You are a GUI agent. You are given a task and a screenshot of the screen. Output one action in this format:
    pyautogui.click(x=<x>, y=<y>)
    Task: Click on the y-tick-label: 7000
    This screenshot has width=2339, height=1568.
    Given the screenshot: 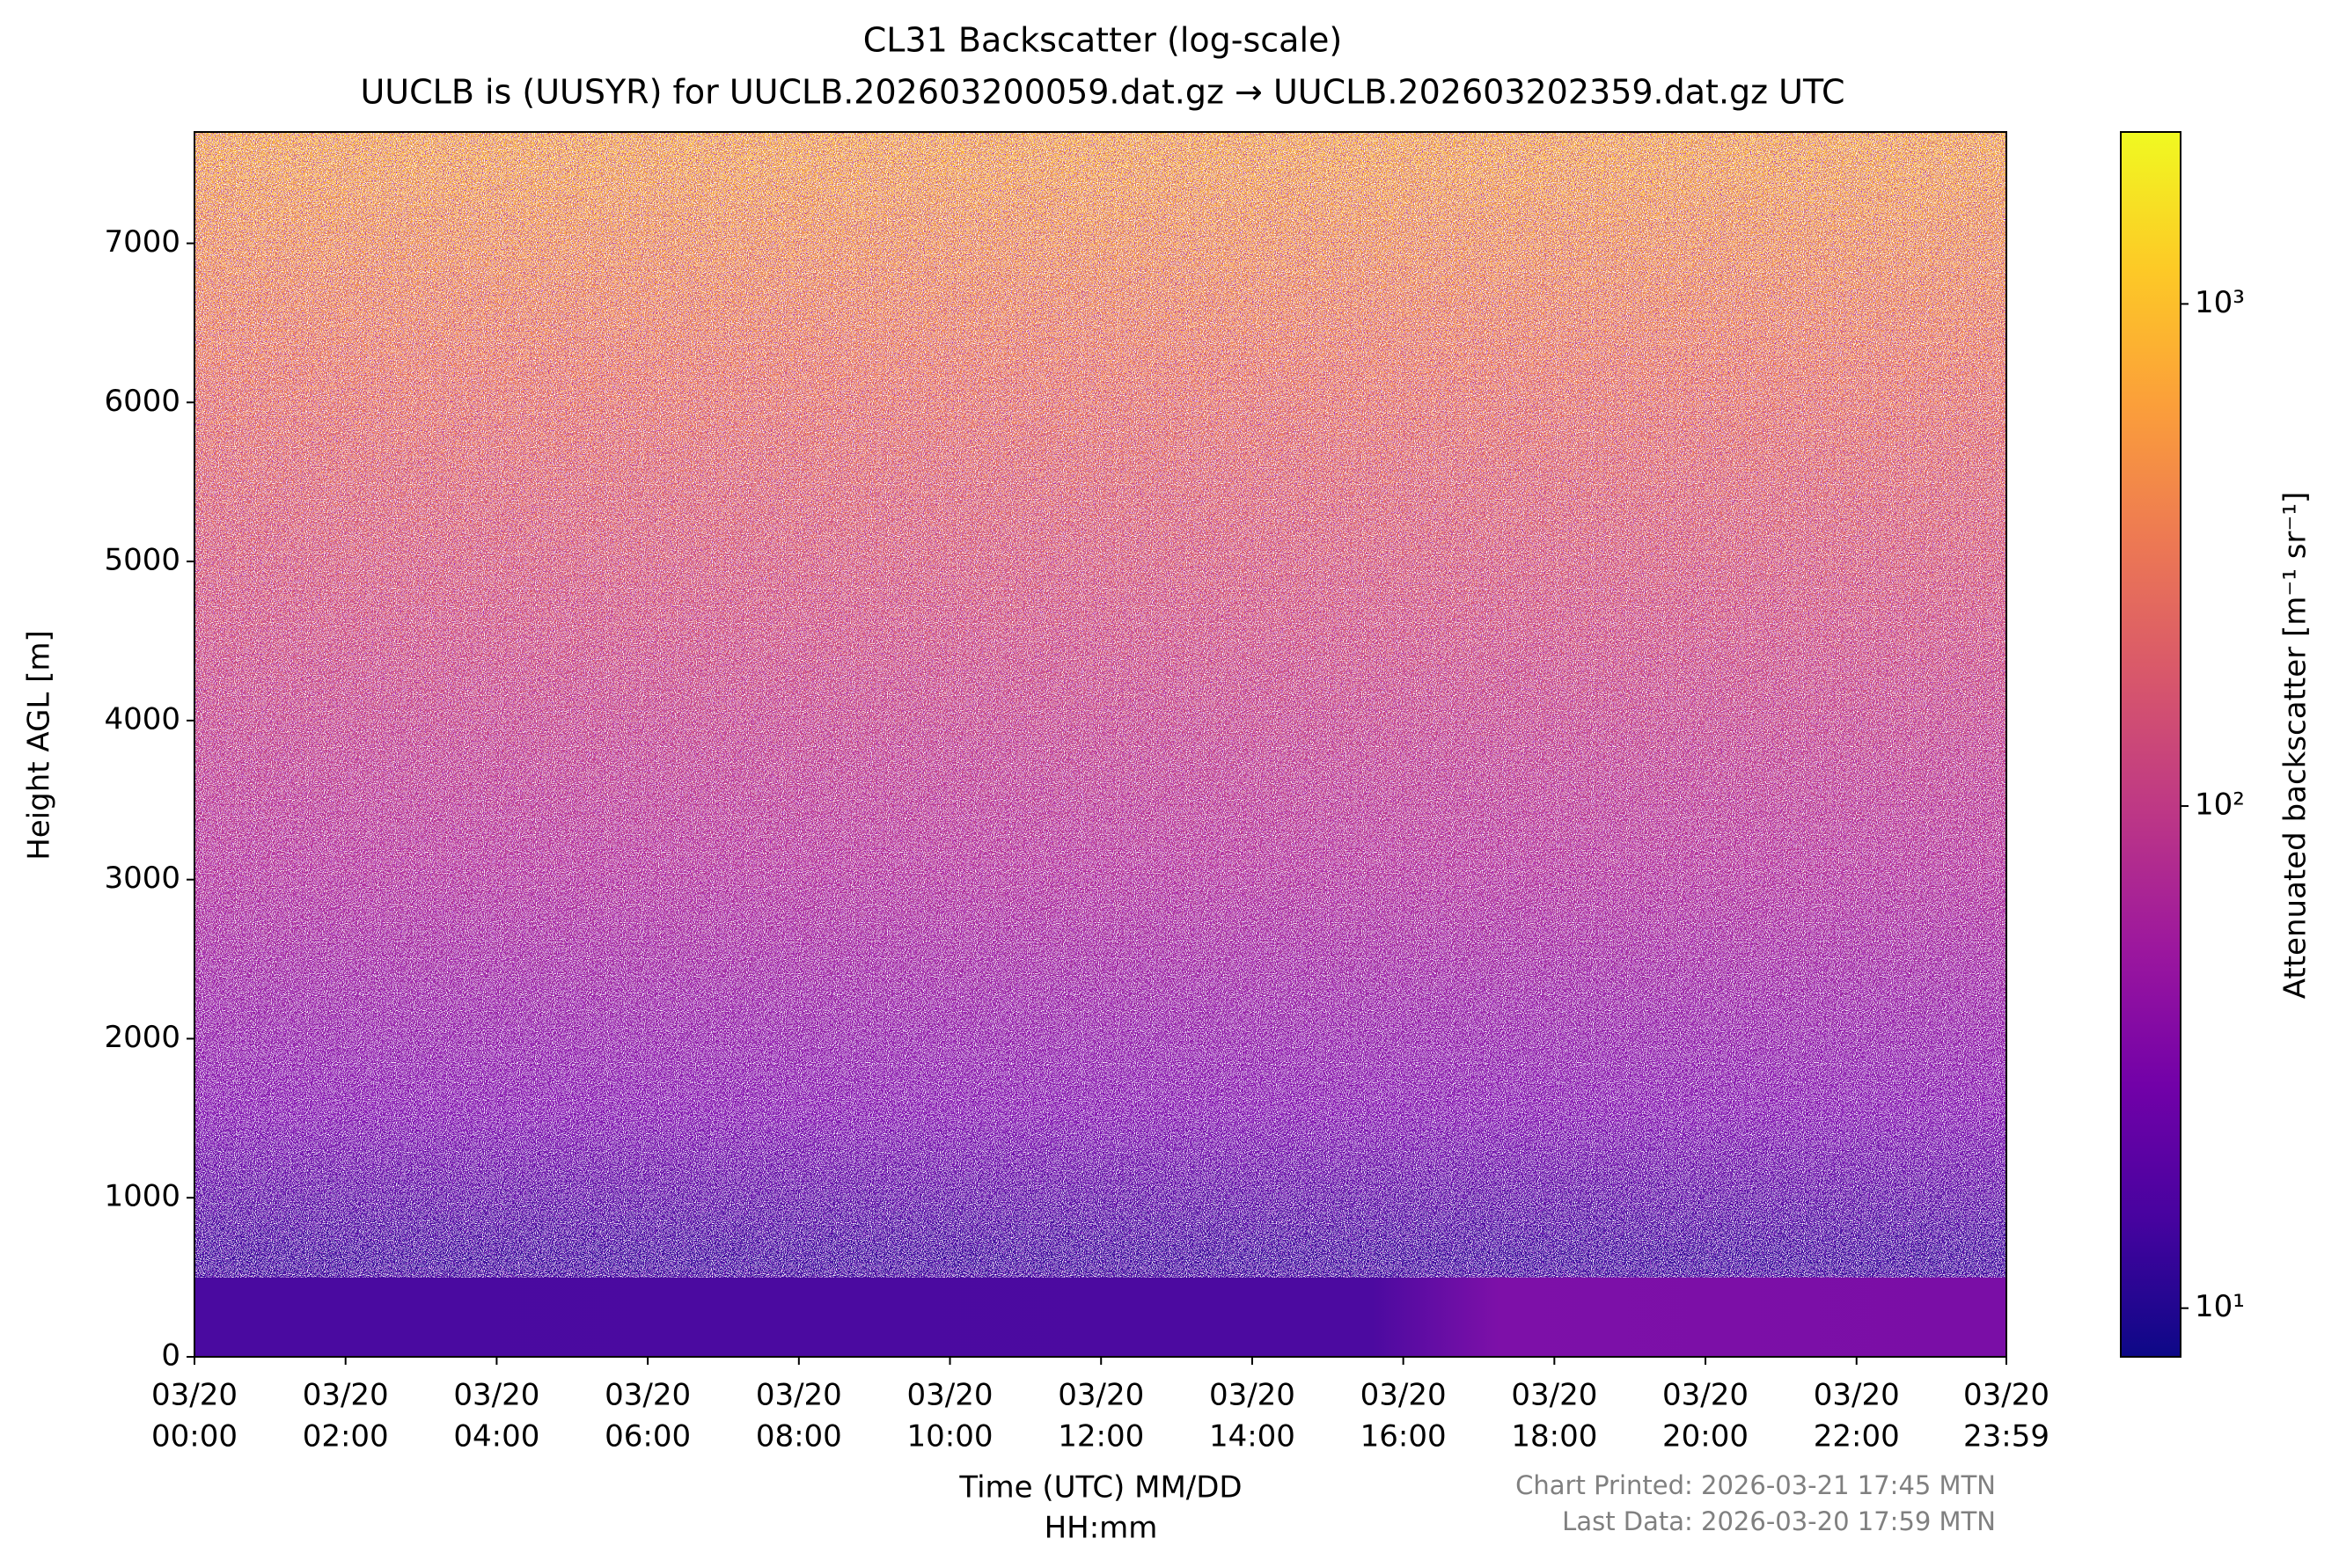 What is the action you would take?
    pyautogui.click(x=142, y=242)
    